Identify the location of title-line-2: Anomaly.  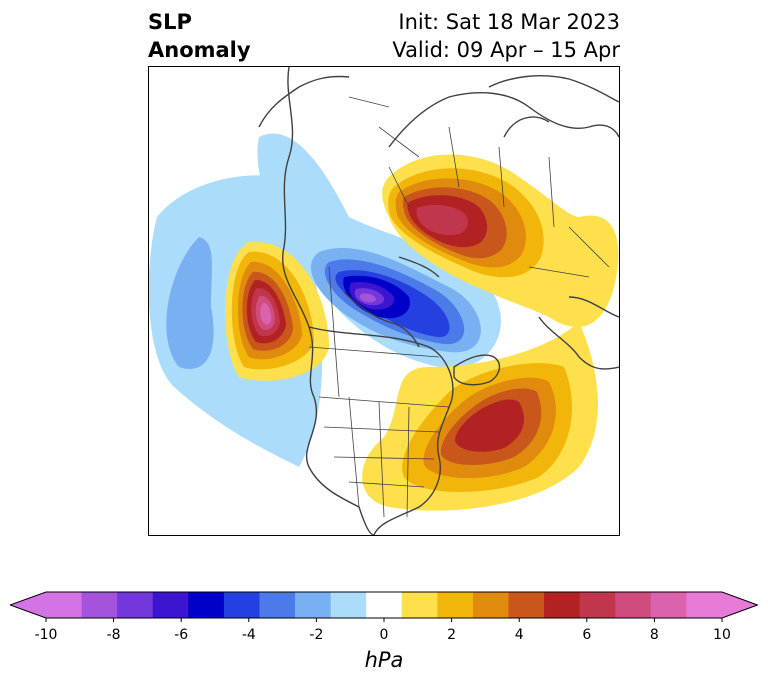
(199, 50).